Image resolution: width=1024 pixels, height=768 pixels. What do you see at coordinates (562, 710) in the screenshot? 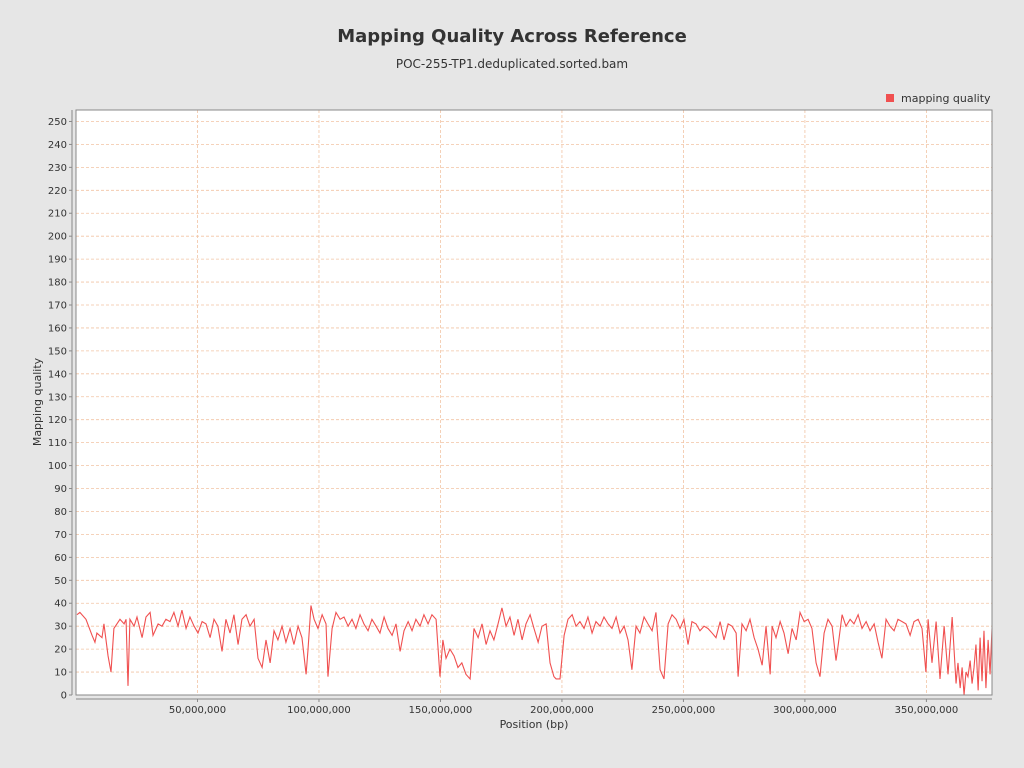
I see `x-tick-label: 200,000,000` at bounding box center [562, 710].